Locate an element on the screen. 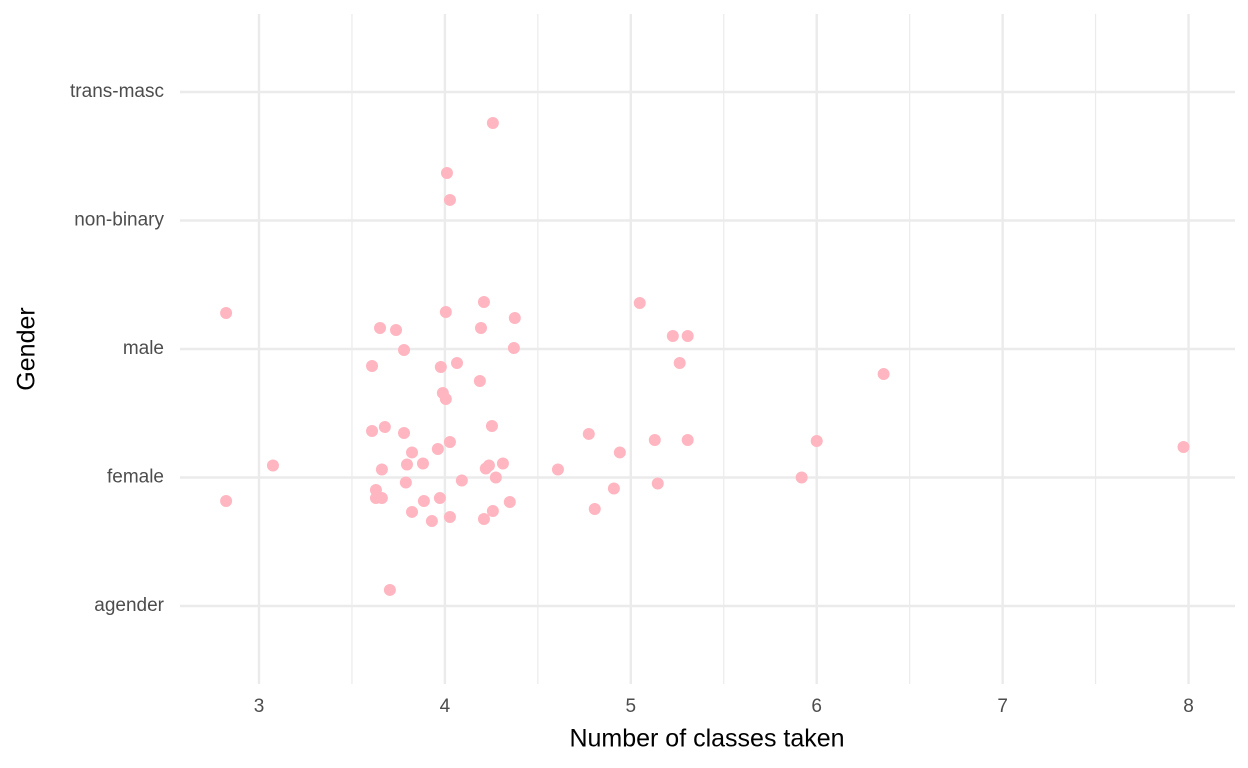  x-tick-label: 6 is located at coordinates (816, 706).